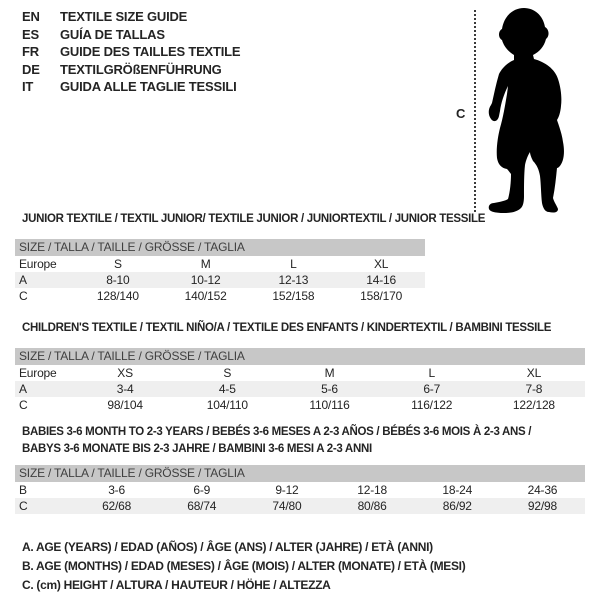 The image size is (600, 600). Describe the element at coordinates (329, 405) in the screenshot. I see `table-cell: 110/116` at that location.